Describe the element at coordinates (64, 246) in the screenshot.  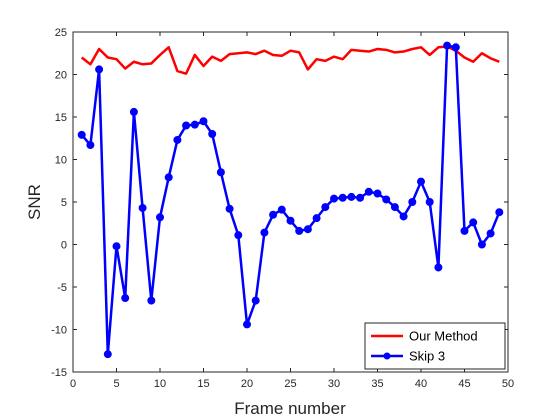
I see `y-tick-label: 0` at that location.